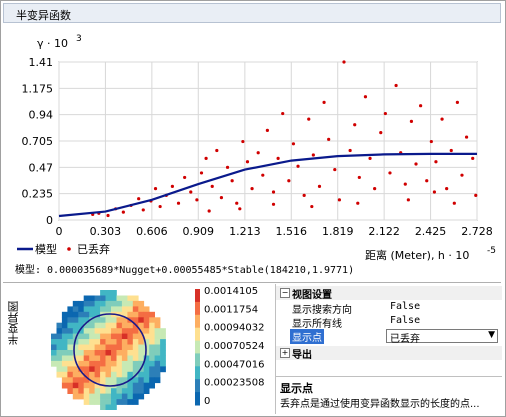  Describe the element at coordinates (389, 308) in the screenshot. I see `property-row: 显示搜索方向 False` at that location.